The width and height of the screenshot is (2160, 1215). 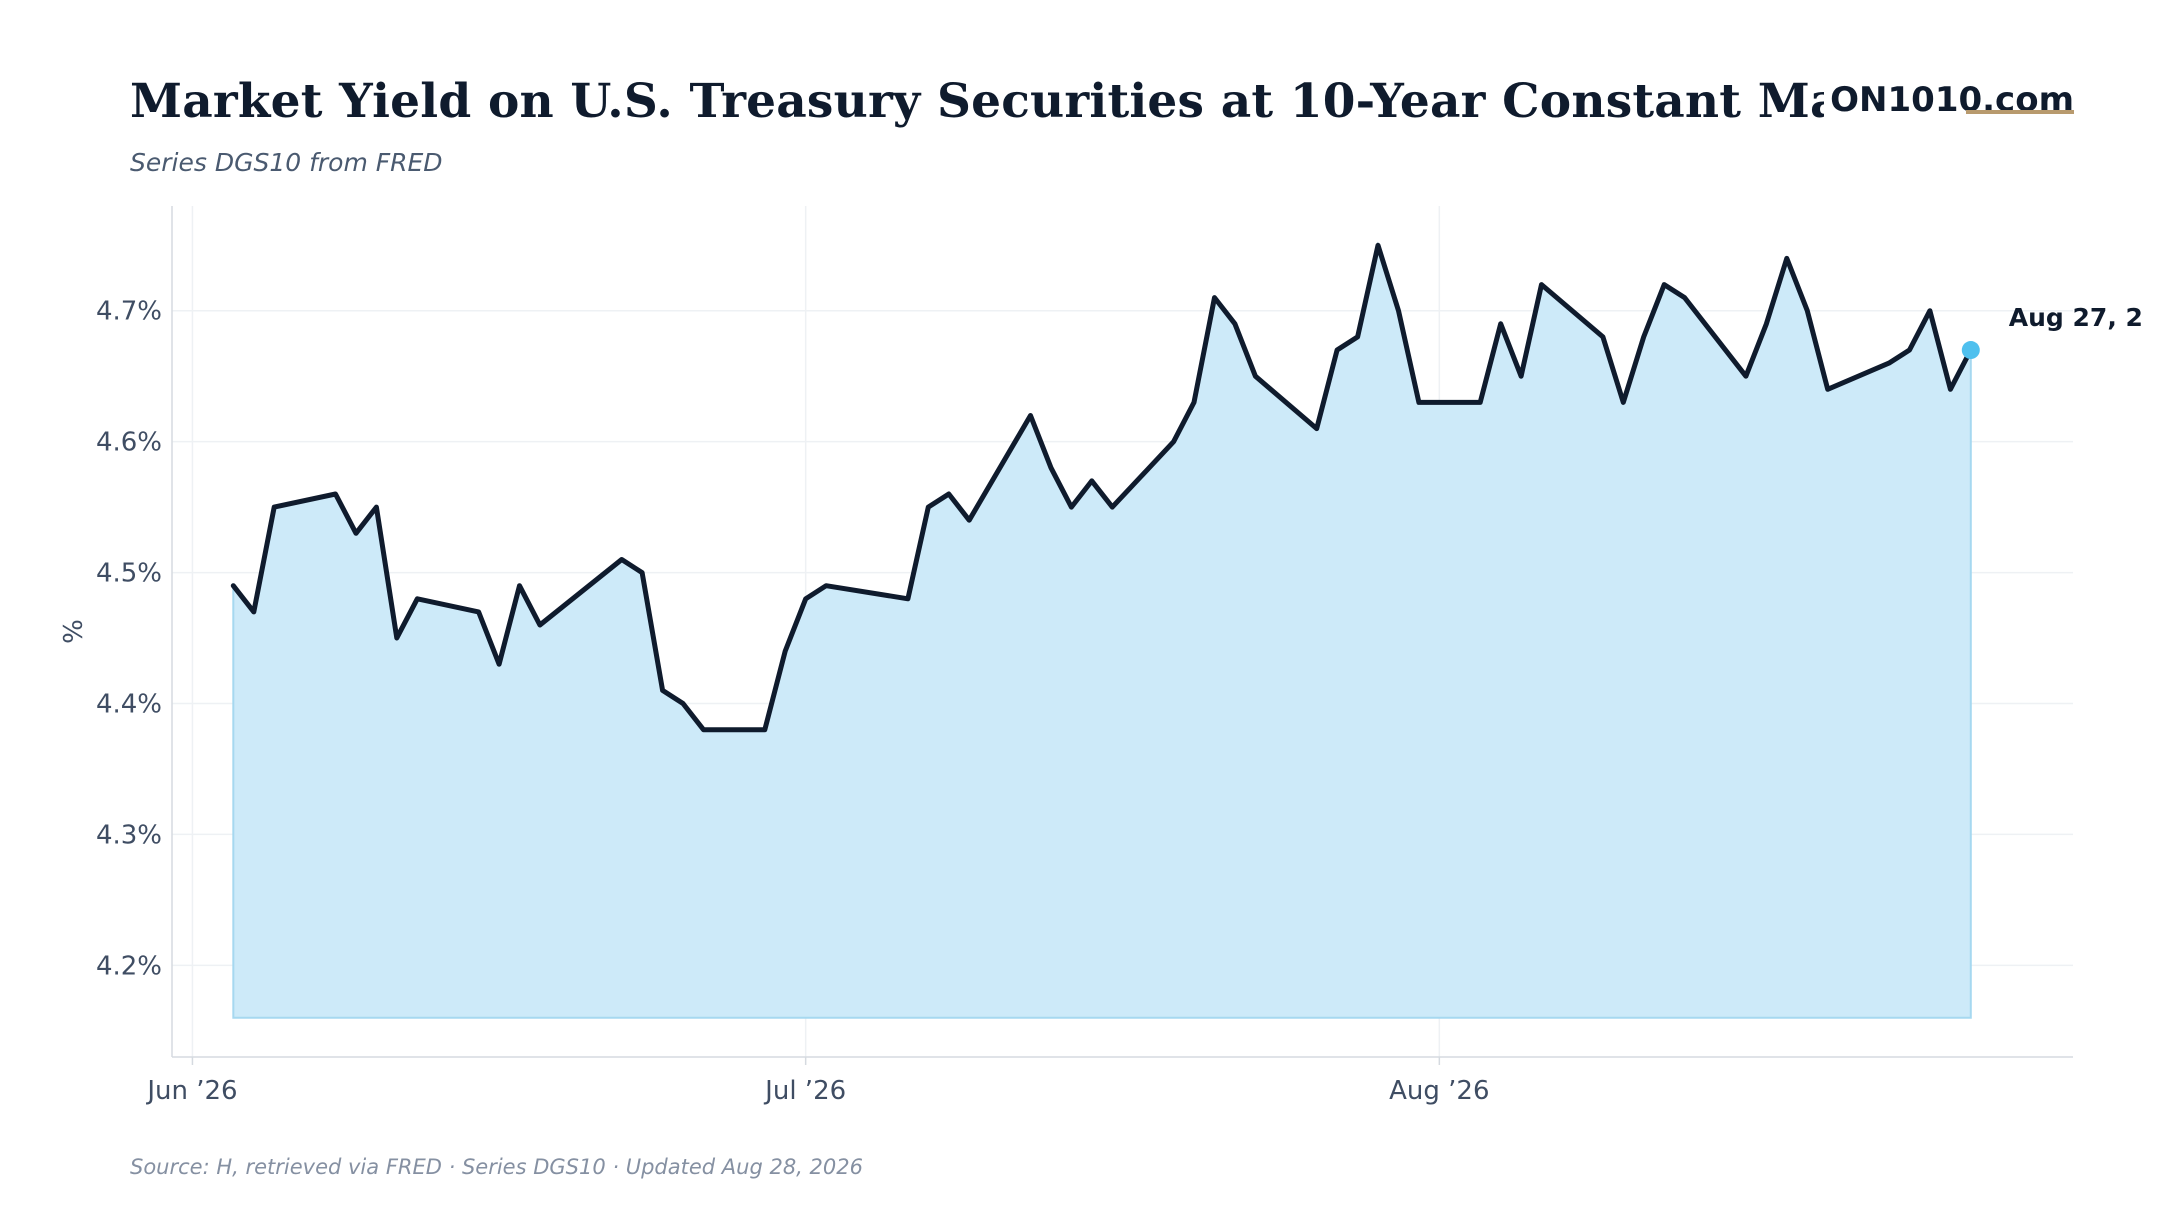 I want to click on end-point-label: Aug 27, 2, so click(x=2076, y=317).